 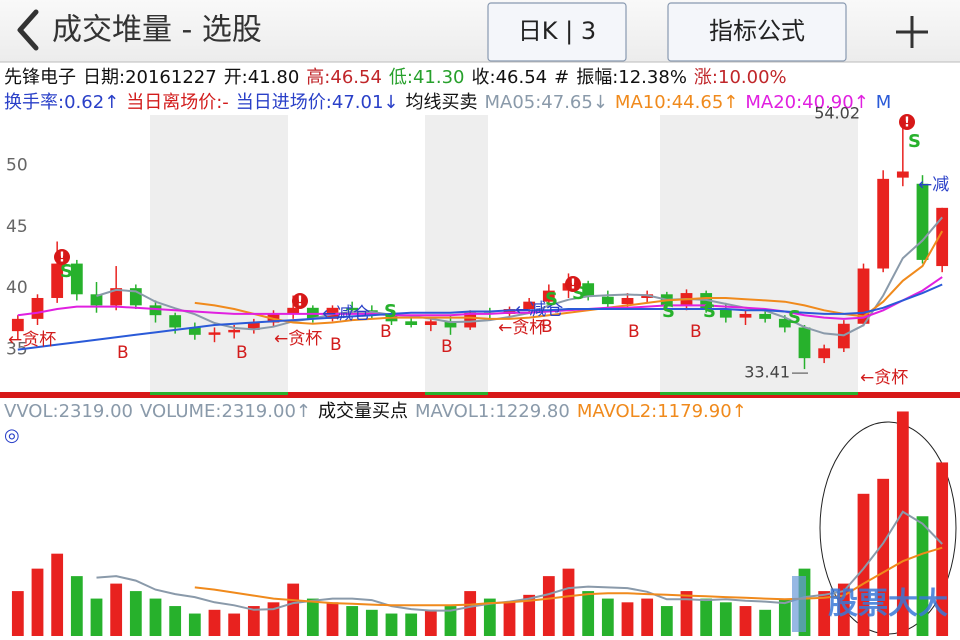 I want to click on back-button, so click(x=28, y=30).